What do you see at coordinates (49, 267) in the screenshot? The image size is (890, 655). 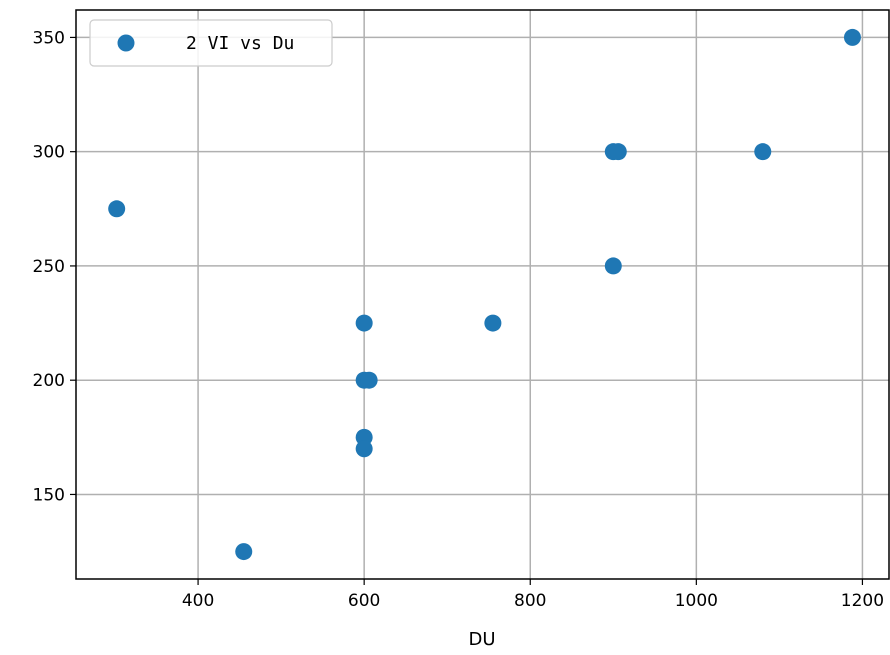 I see `y-tick-label: 250` at bounding box center [49, 267].